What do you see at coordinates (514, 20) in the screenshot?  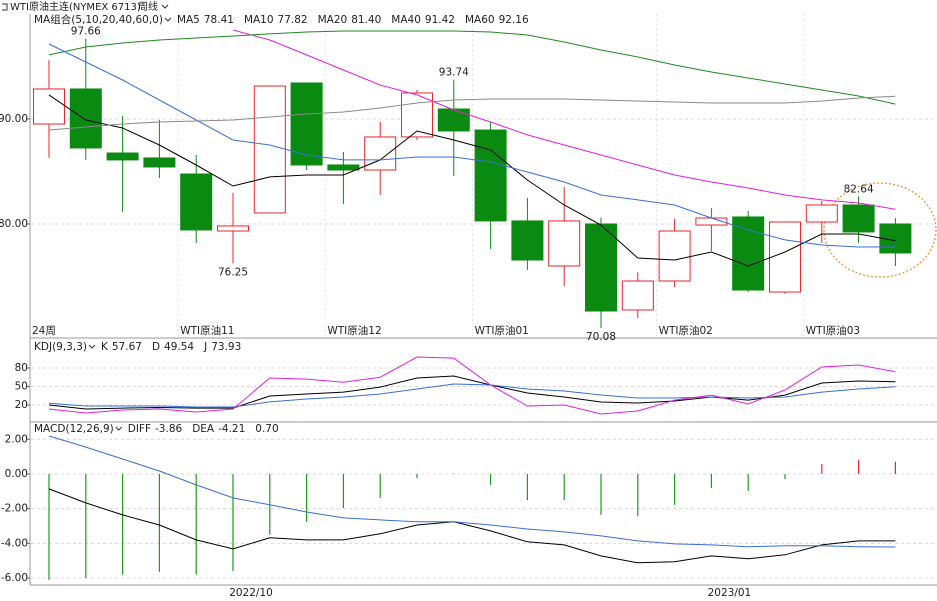 I see `legend-value: 92.16` at bounding box center [514, 20].